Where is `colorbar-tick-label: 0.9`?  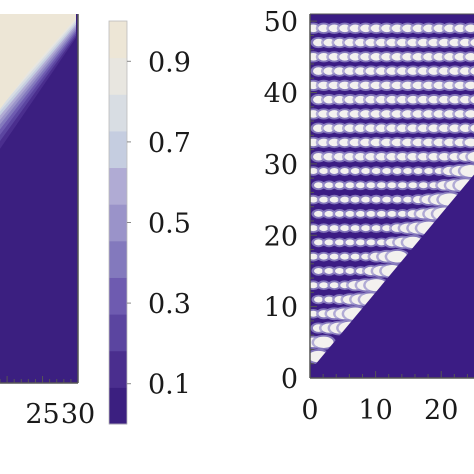 colorbar-tick-label: 0.9 is located at coordinates (169, 62).